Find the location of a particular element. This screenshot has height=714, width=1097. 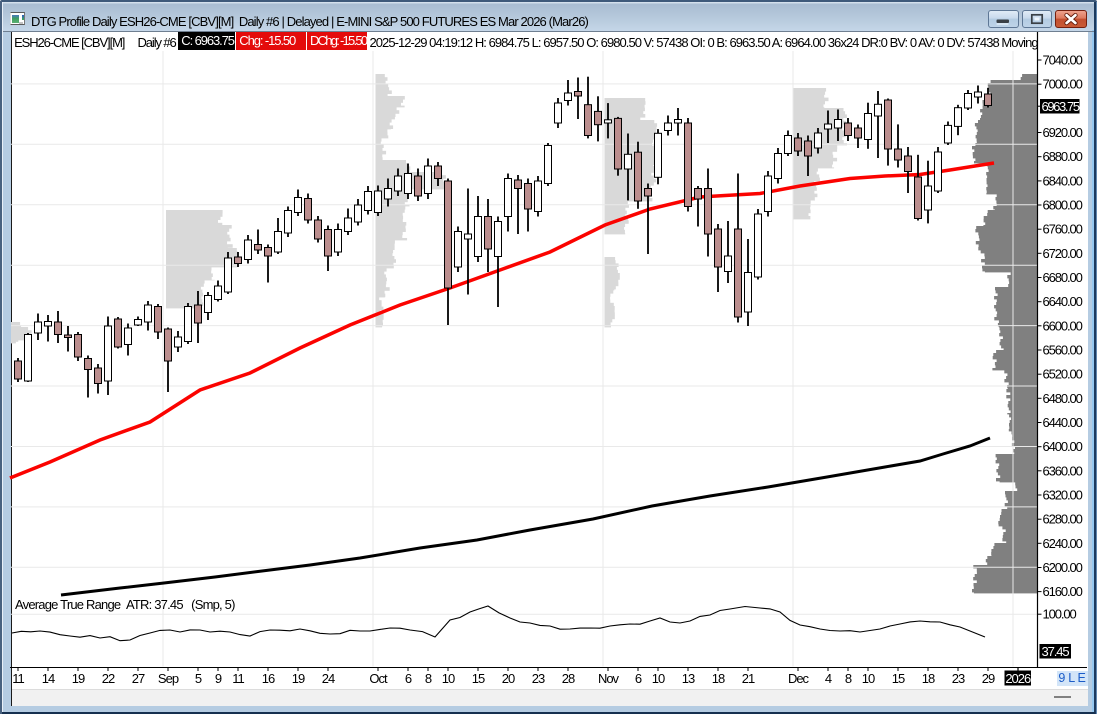

svg-text: 6520.00 is located at coordinates (1063, 374).